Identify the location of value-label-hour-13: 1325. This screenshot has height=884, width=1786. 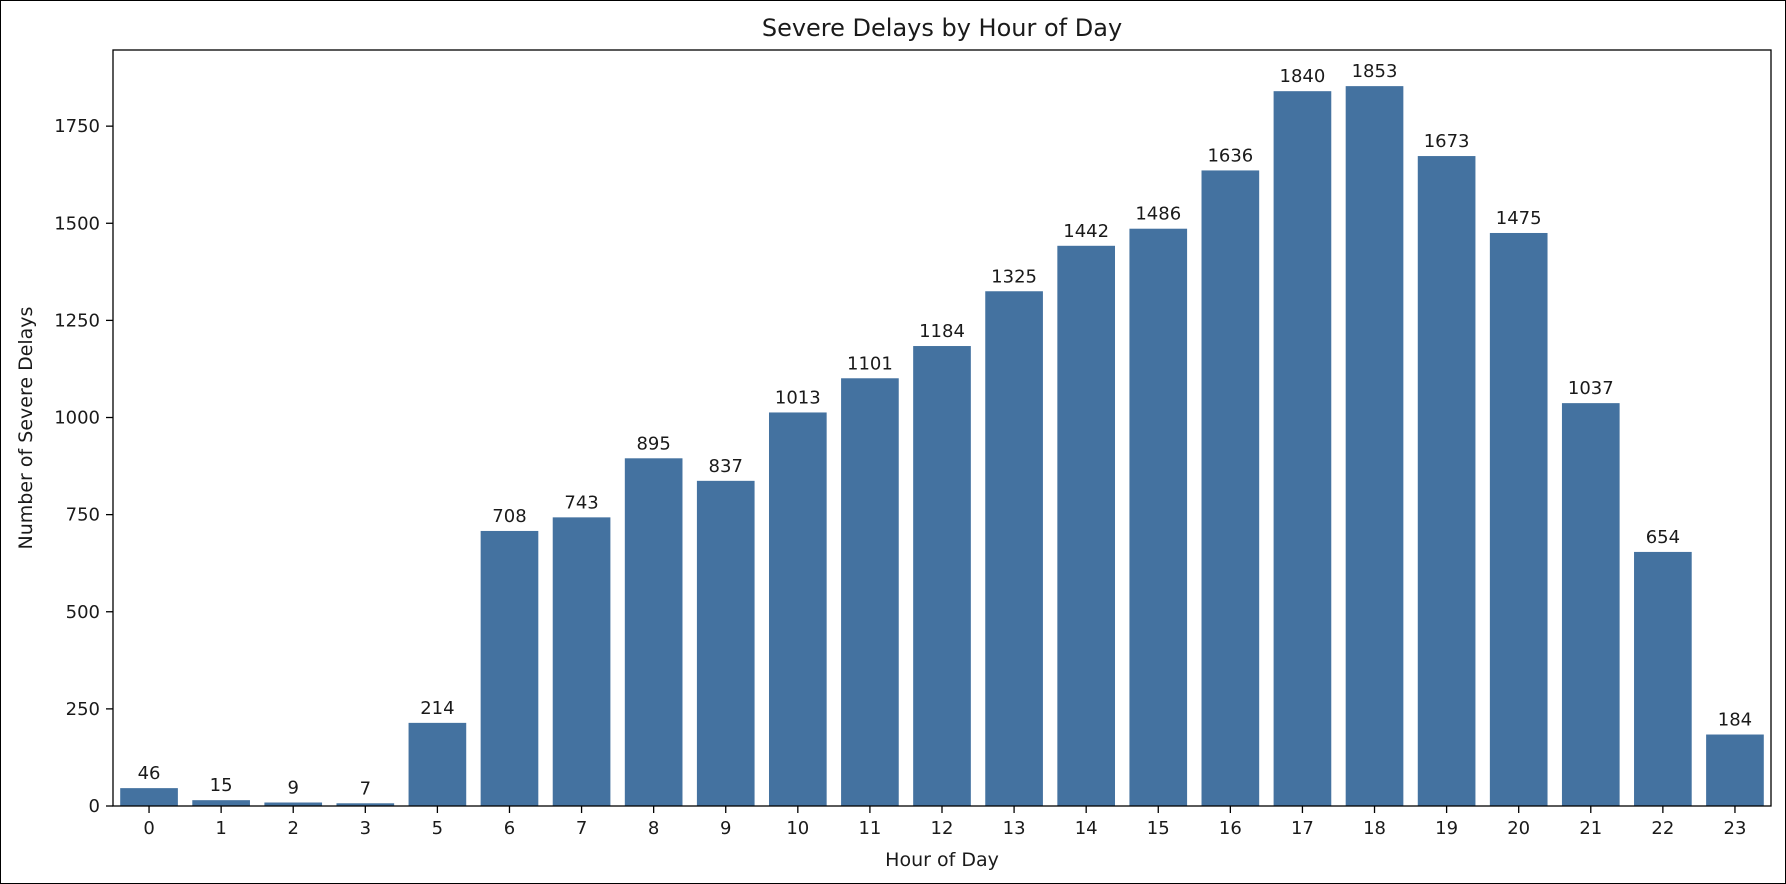
(1014, 276).